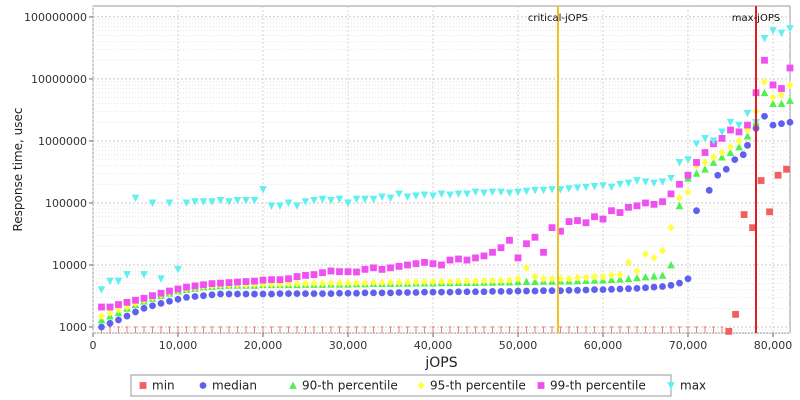 This screenshot has width=800, height=400. I want to click on legend-label: 95-th percentile, so click(478, 386).